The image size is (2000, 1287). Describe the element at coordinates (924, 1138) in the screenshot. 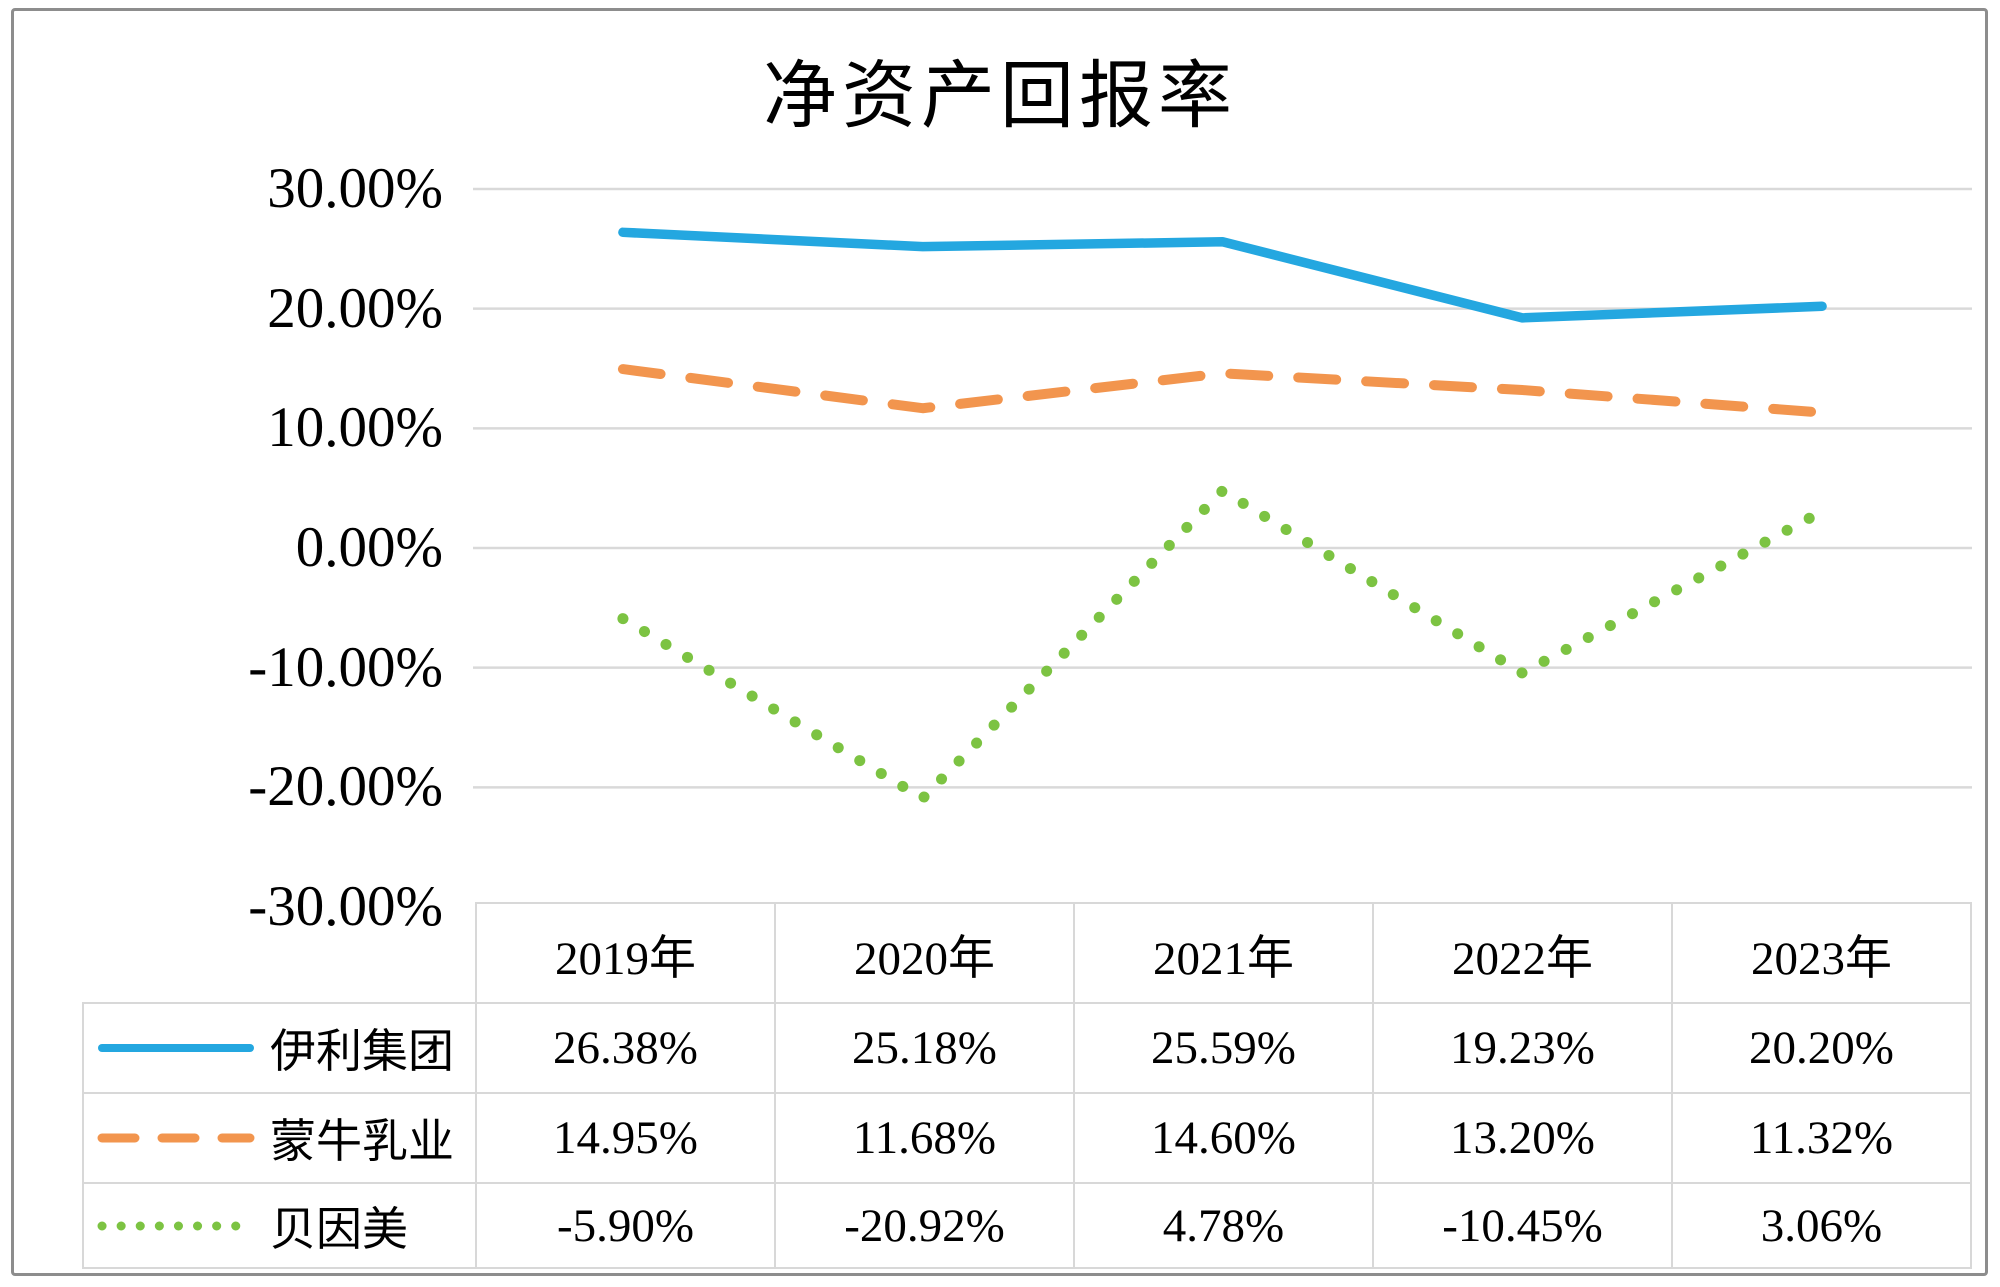

I see `table-value-cell: 11.68%` at that location.